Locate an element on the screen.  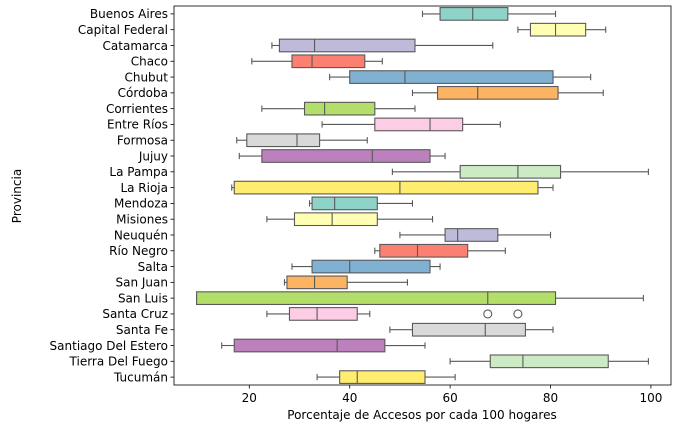
y-tick-label: Santa Fe is located at coordinates (142, 330).